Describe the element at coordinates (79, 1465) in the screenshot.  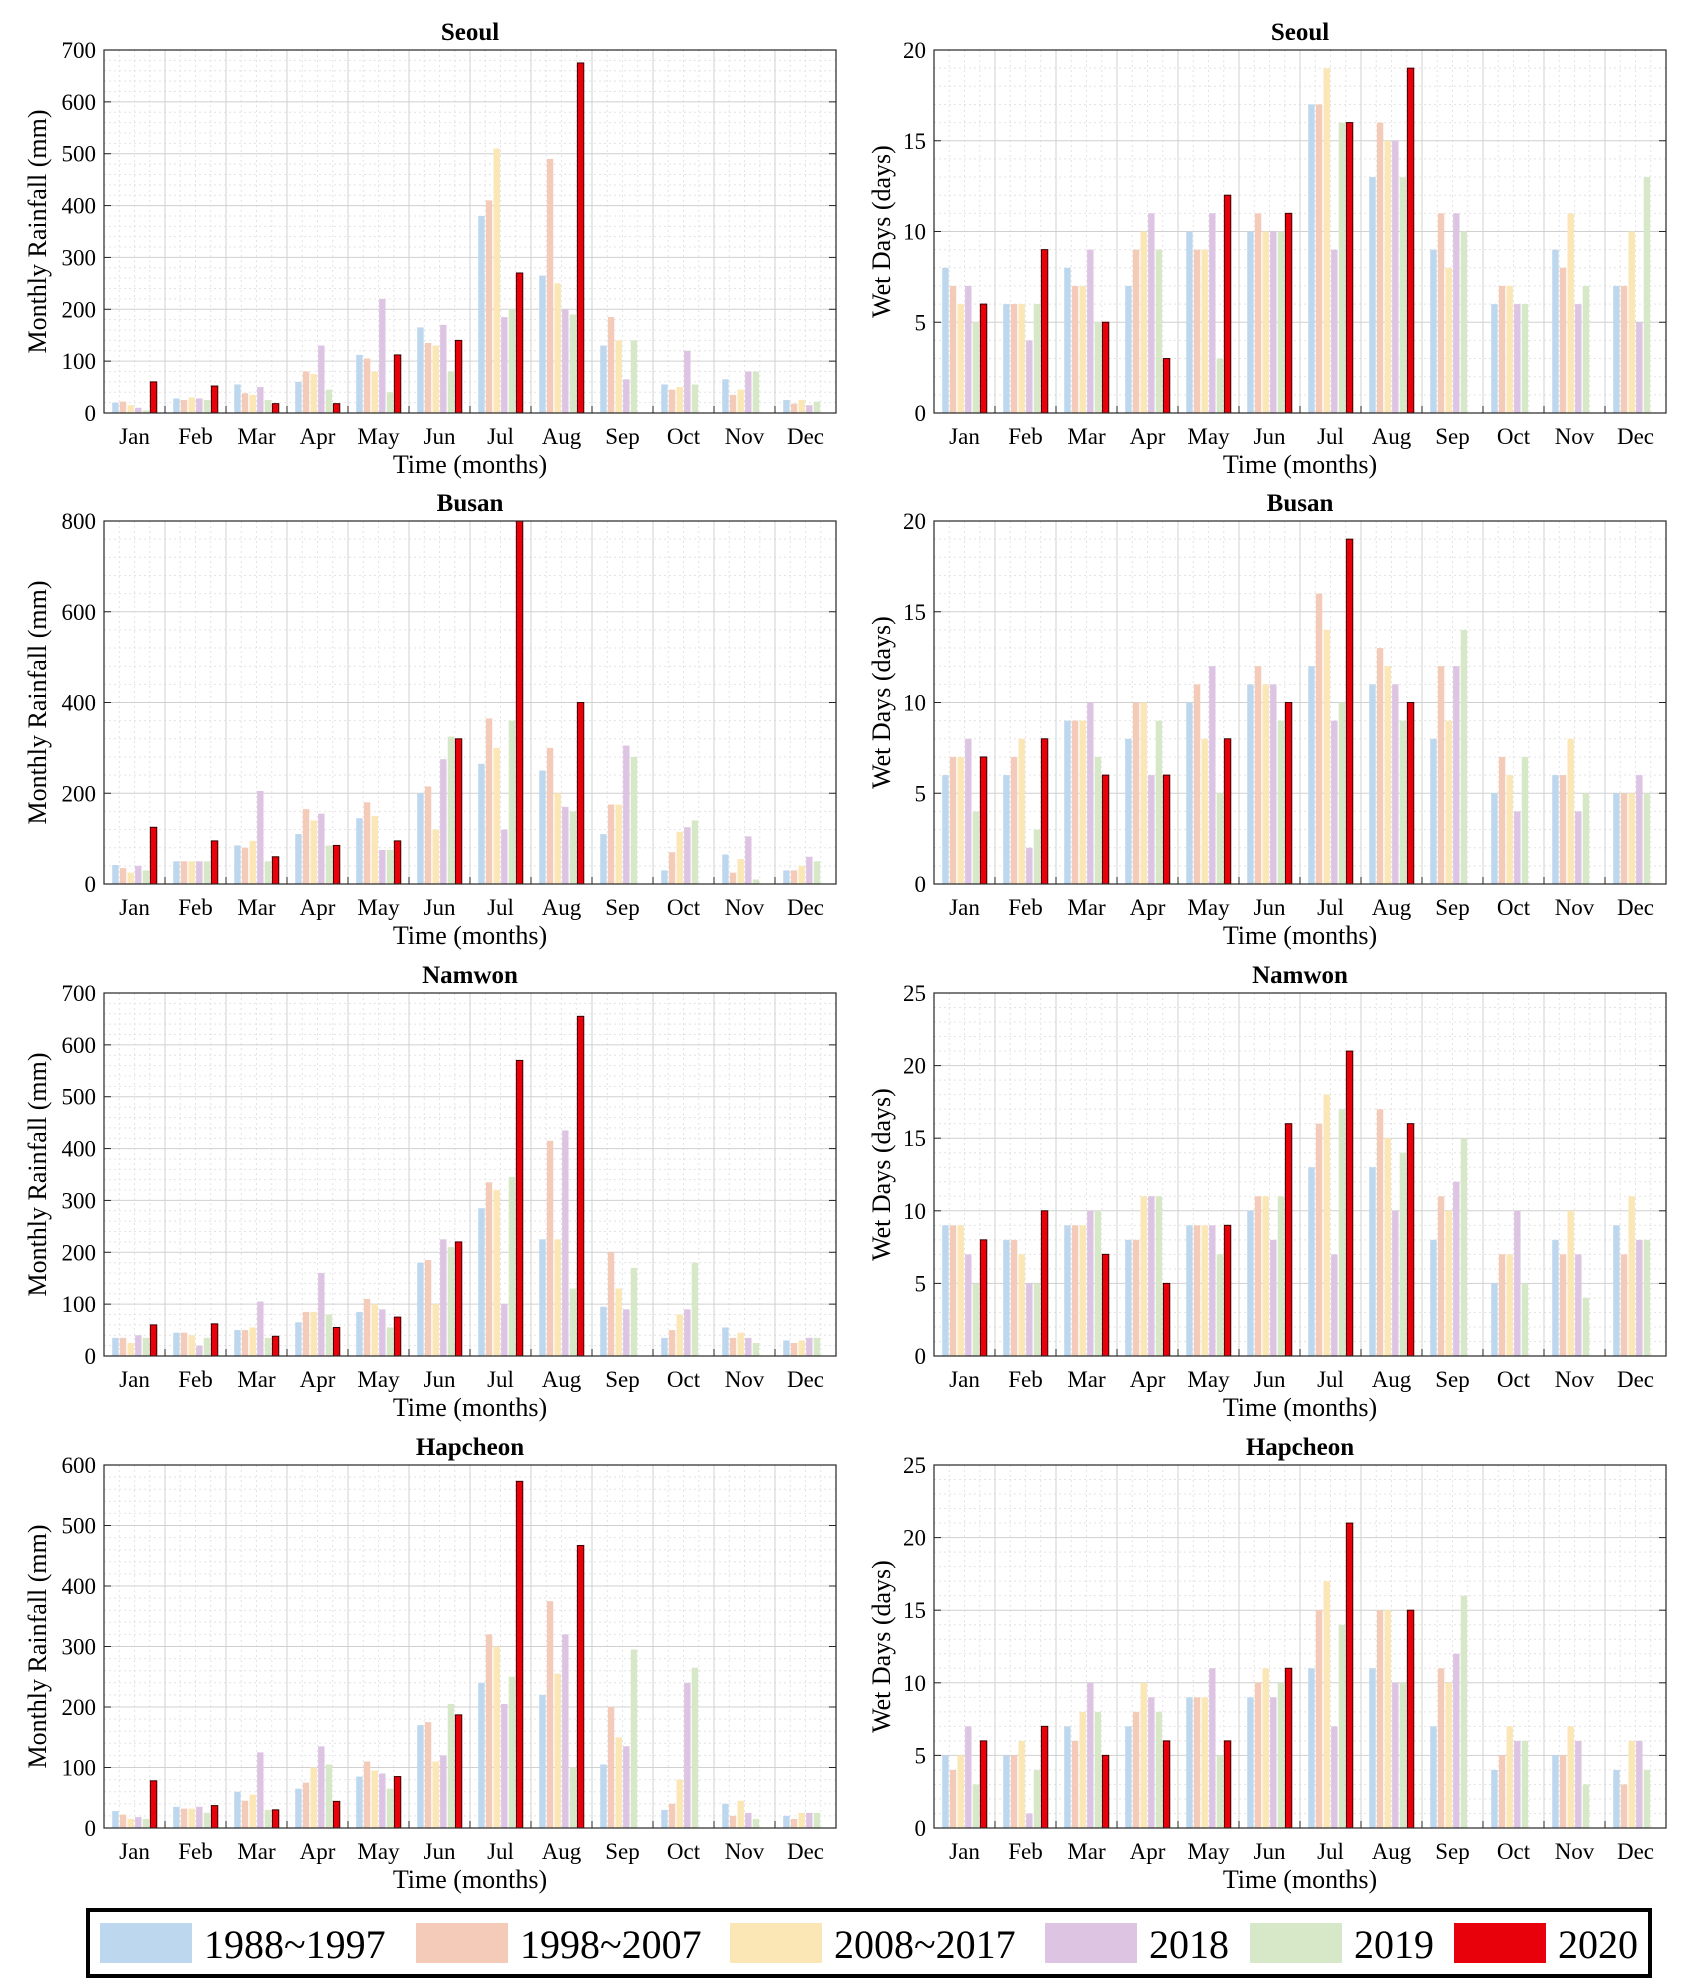
I see `y-tick-label: 600` at that location.